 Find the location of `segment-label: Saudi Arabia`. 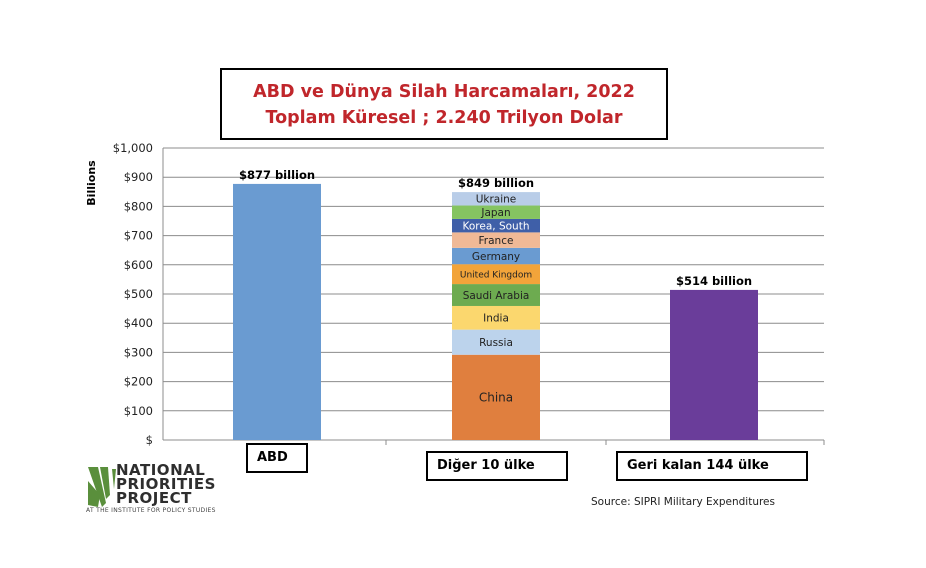

segment-label: Saudi Arabia is located at coordinates (496, 296).